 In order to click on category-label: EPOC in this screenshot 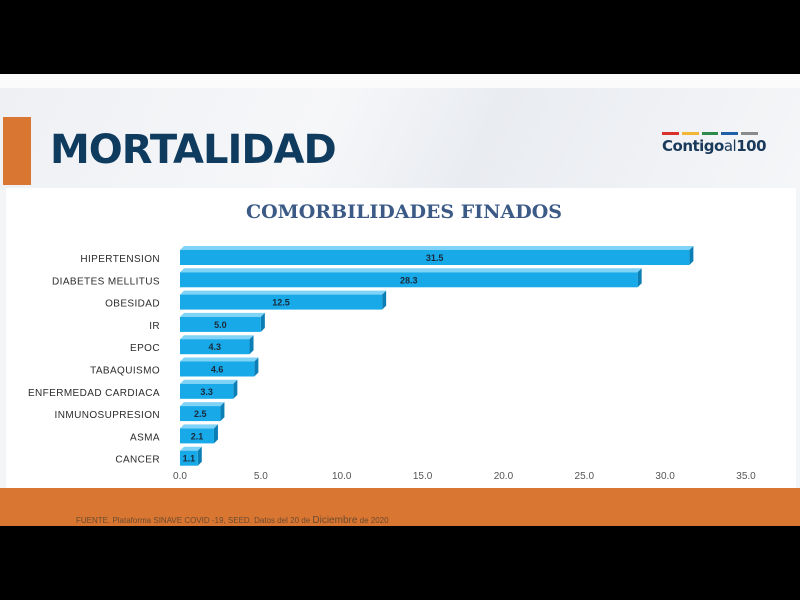, I will do `click(145, 348)`.